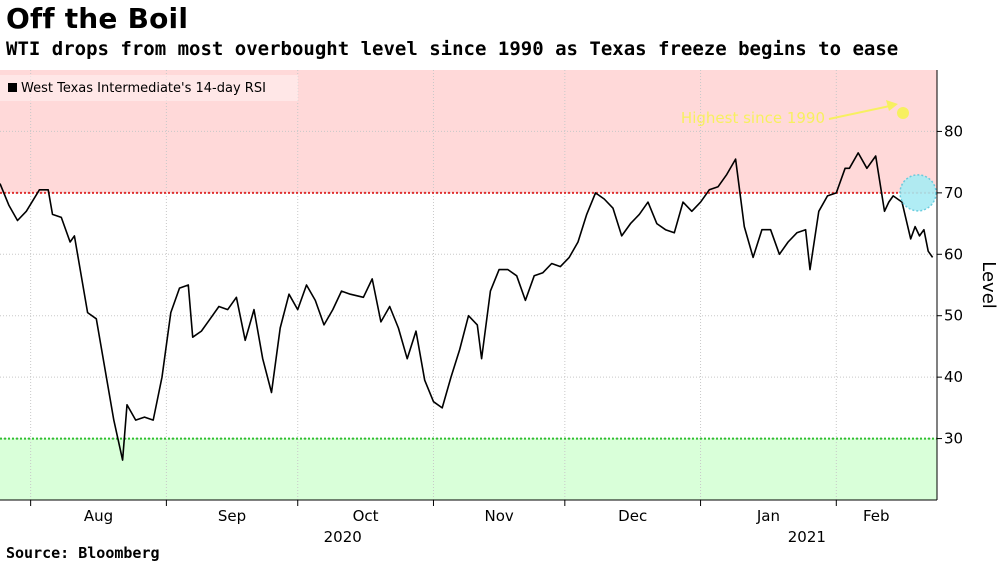  Describe the element at coordinates (468, 469) in the screenshot. I see `oversold-zone` at that location.